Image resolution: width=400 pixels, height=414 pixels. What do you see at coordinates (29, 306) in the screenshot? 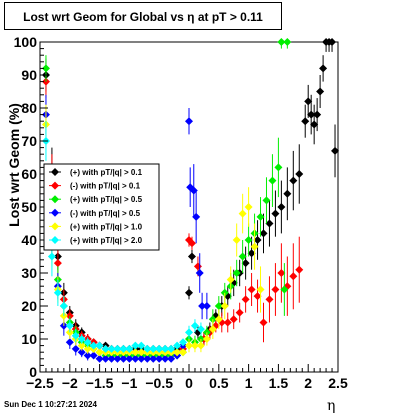
I see `y-tick-label: 20` at bounding box center [29, 306].